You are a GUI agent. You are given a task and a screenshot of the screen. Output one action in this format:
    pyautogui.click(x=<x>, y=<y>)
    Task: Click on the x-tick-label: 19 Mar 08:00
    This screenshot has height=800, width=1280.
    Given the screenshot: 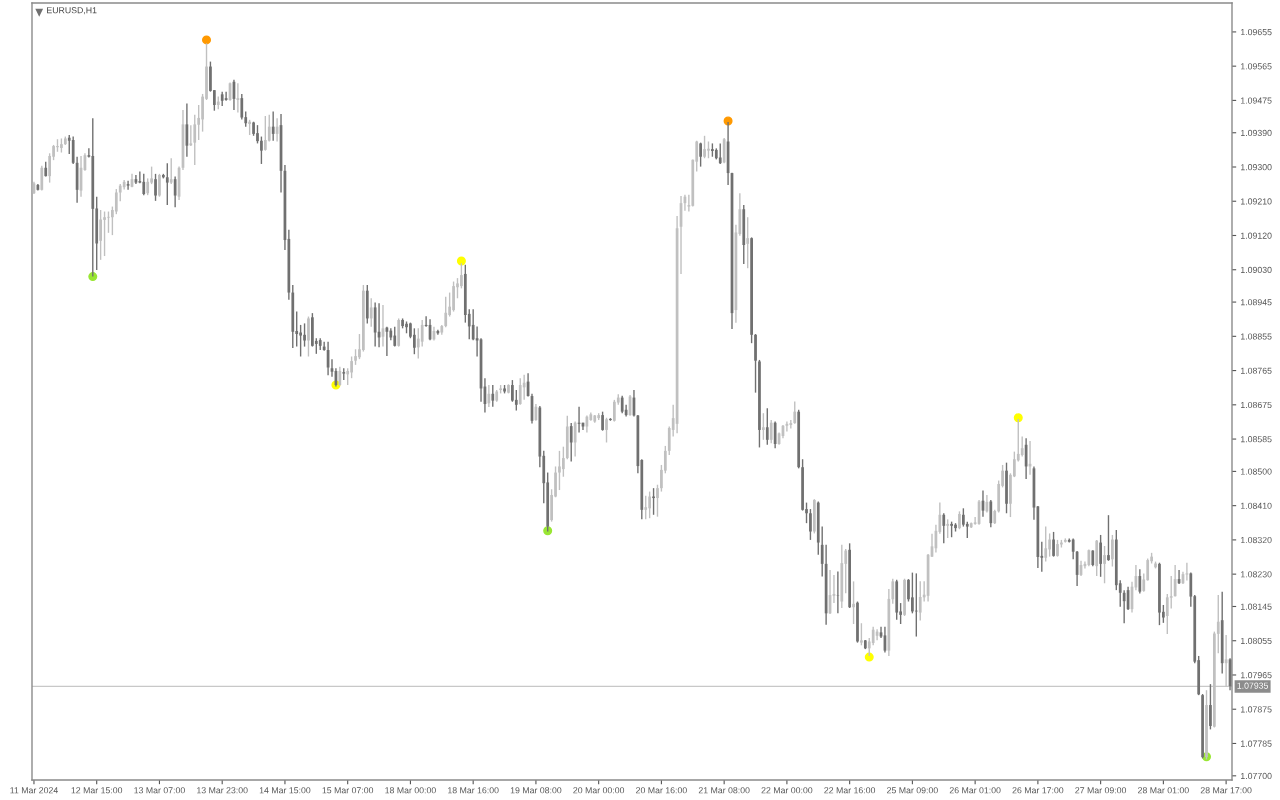 What is the action you would take?
    pyautogui.click(x=536, y=790)
    